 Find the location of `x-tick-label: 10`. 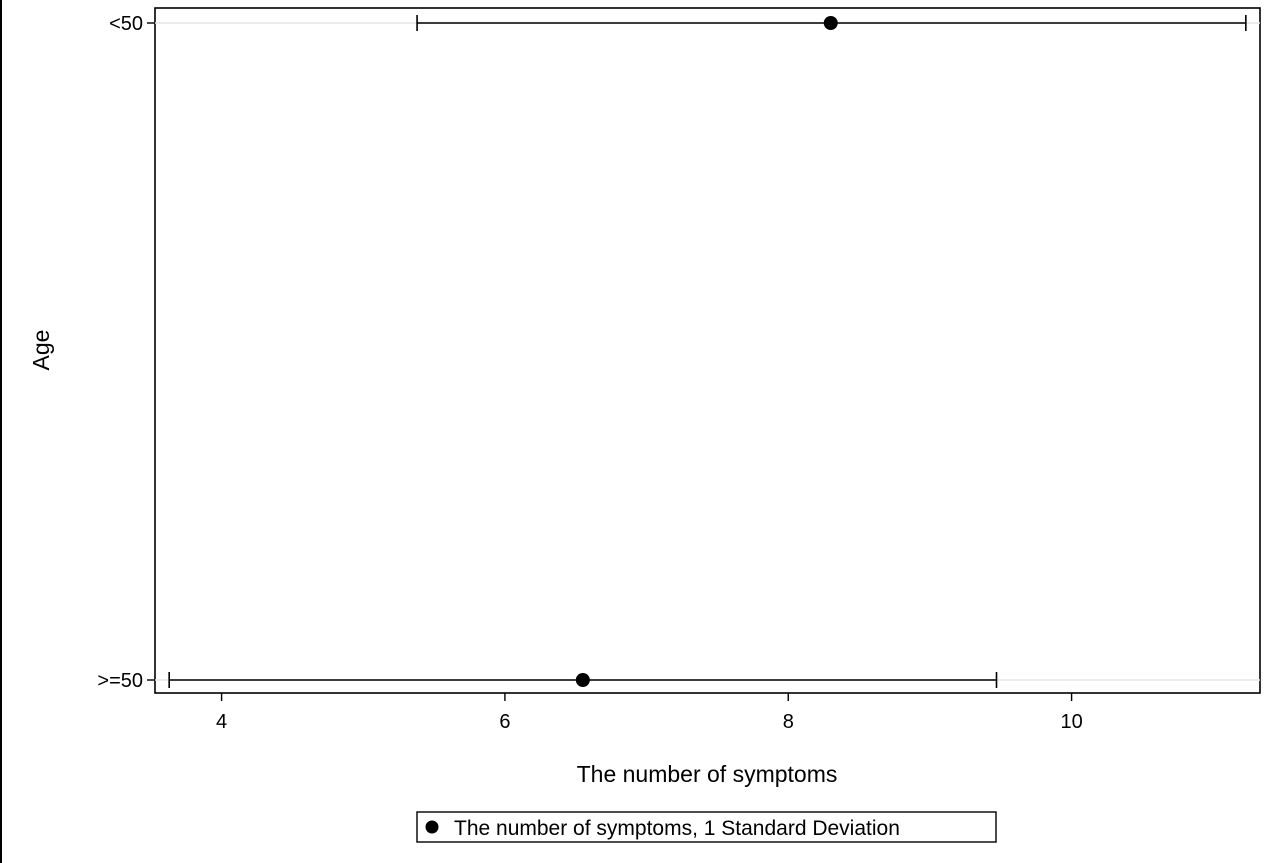

x-tick-label: 10 is located at coordinates (1071, 722).